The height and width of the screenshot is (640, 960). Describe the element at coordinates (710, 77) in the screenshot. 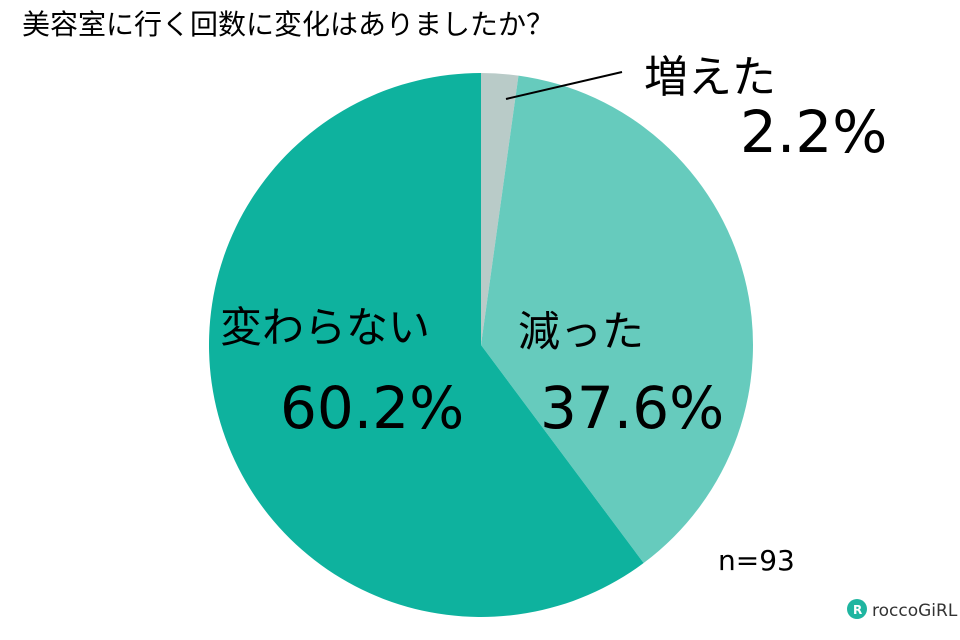

I see `slice-label: 増えた` at that location.